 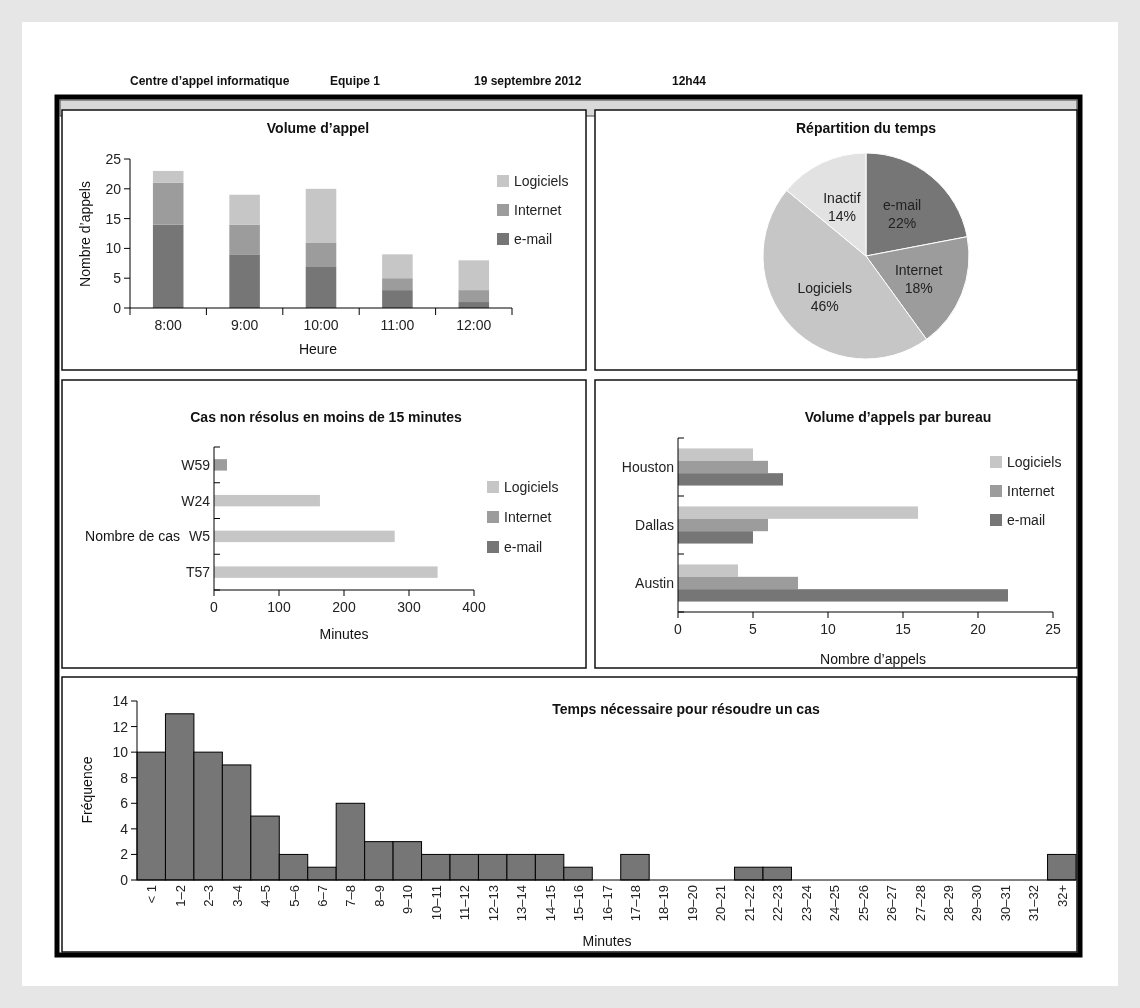 What do you see at coordinates (120, 701) in the screenshot?
I see `y-tick-label: 14` at bounding box center [120, 701].